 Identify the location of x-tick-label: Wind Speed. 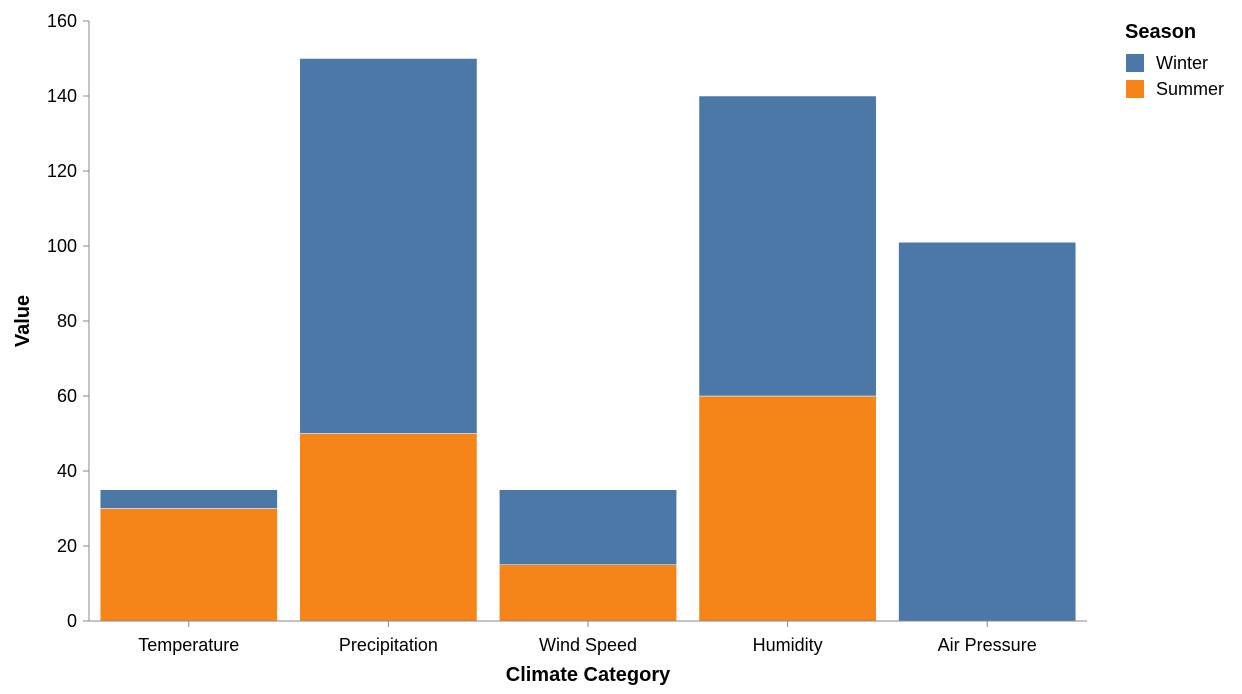
(588, 645).